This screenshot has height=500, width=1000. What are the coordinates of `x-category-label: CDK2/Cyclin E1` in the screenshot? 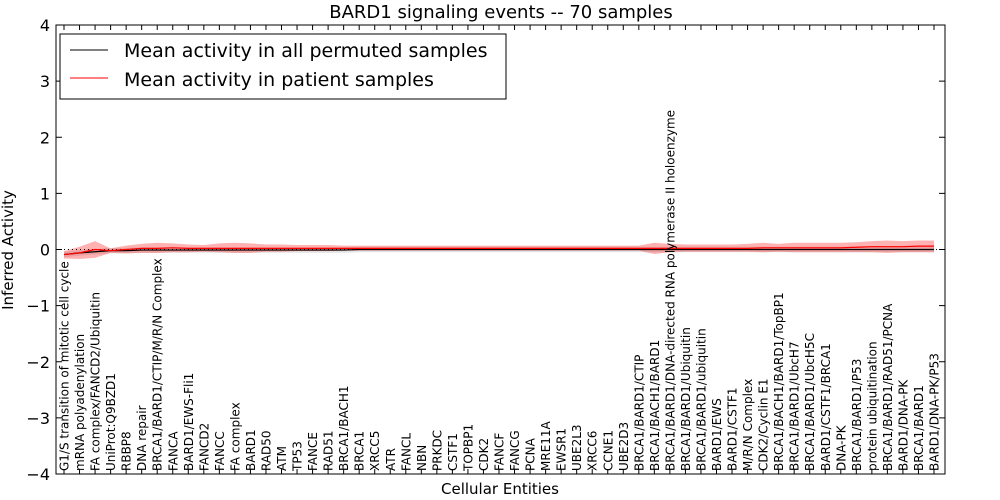 It's located at (764, 424).